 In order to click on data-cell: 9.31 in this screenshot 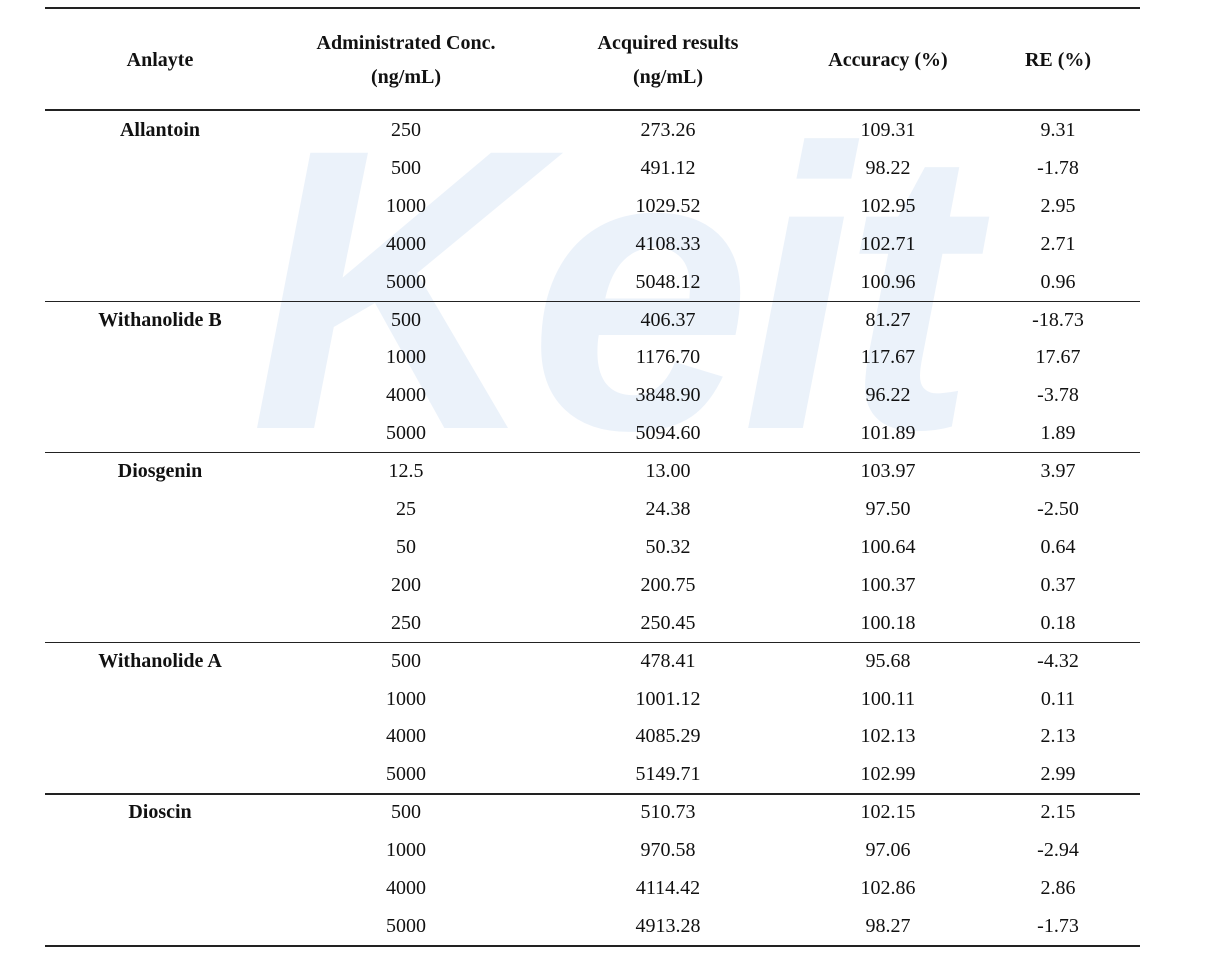, I will do `click(1058, 130)`.